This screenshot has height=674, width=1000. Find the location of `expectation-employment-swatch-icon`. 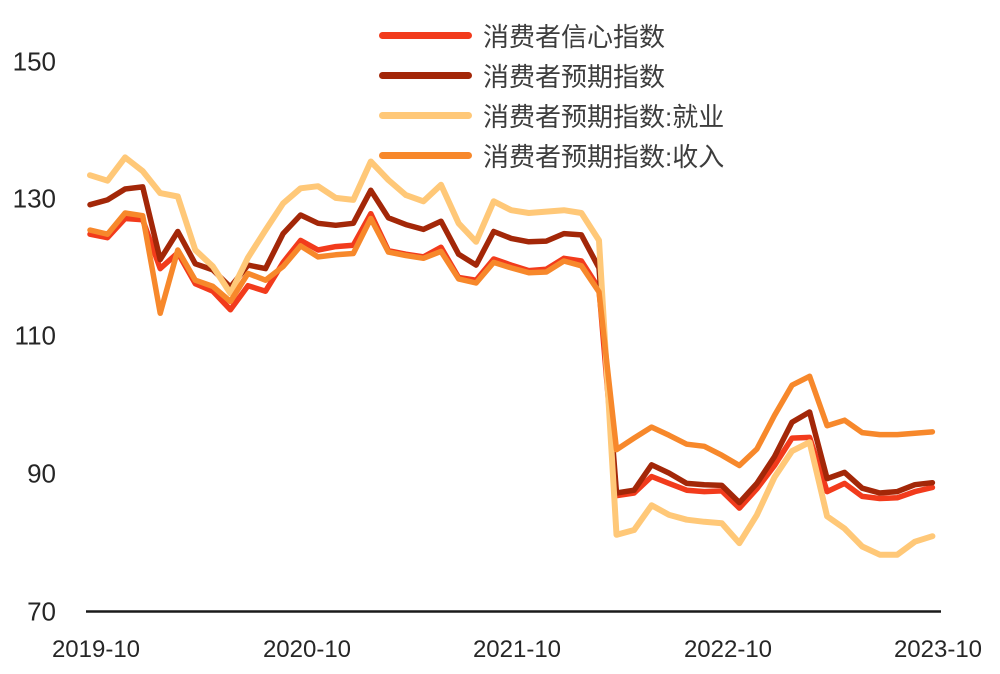

expectation-employment-swatch-icon is located at coordinates (425, 115).